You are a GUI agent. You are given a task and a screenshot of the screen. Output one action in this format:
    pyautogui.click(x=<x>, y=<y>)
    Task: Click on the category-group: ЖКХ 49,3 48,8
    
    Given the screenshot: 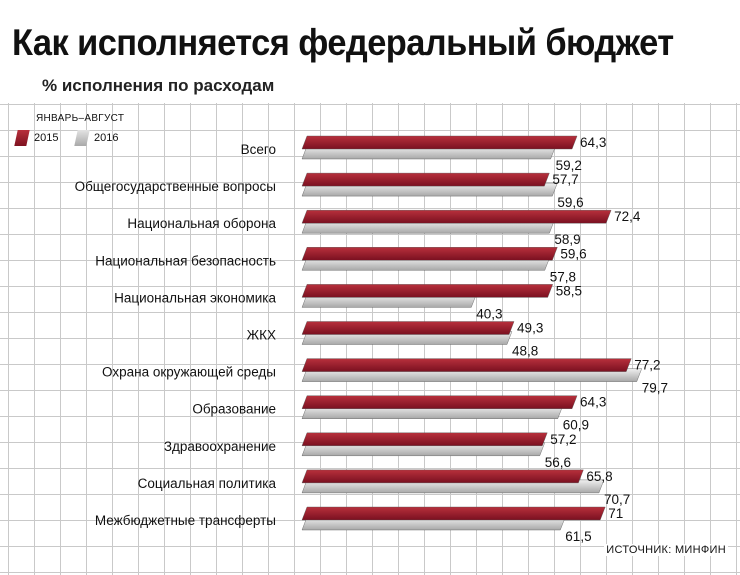 What is the action you would take?
    pyautogui.click(x=395, y=340)
    